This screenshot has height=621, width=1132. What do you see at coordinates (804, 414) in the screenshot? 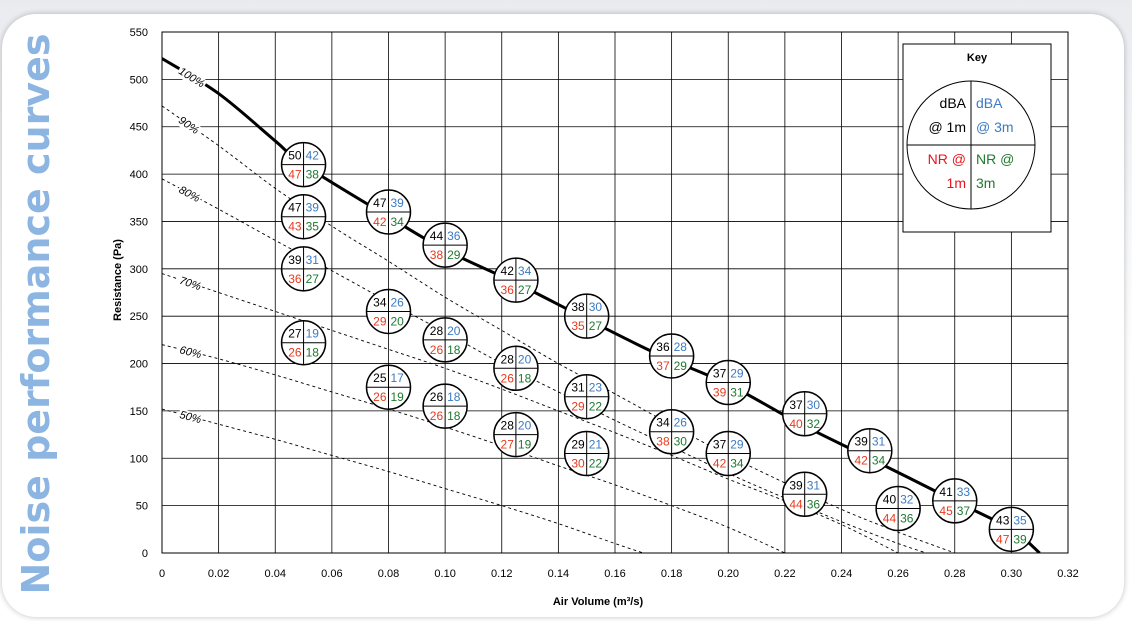
I see `data-point: 37 30 40 32` at bounding box center [804, 414].